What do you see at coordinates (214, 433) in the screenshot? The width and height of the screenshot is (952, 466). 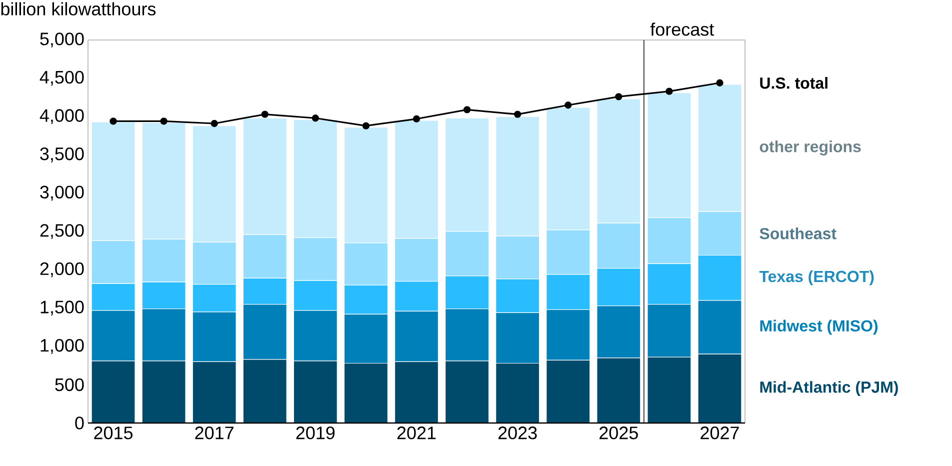 I see `x-tick-label: 2017` at bounding box center [214, 433].